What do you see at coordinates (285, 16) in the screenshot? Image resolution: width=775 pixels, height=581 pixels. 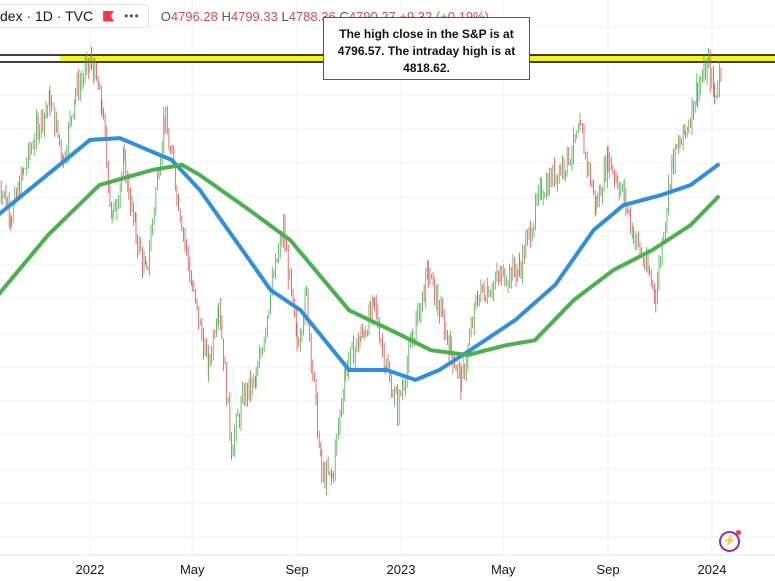 I see `low-label: L` at bounding box center [285, 16].